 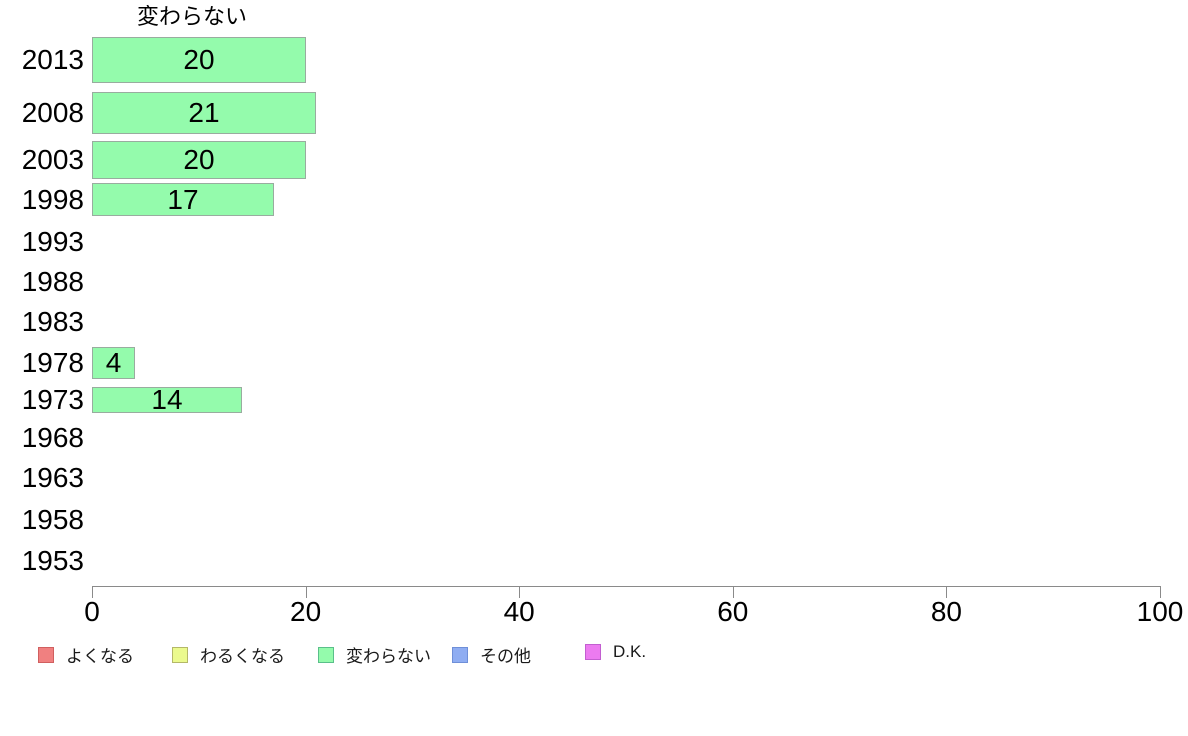 I want to click on legend-item: D.K., so click(x=615, y=652).